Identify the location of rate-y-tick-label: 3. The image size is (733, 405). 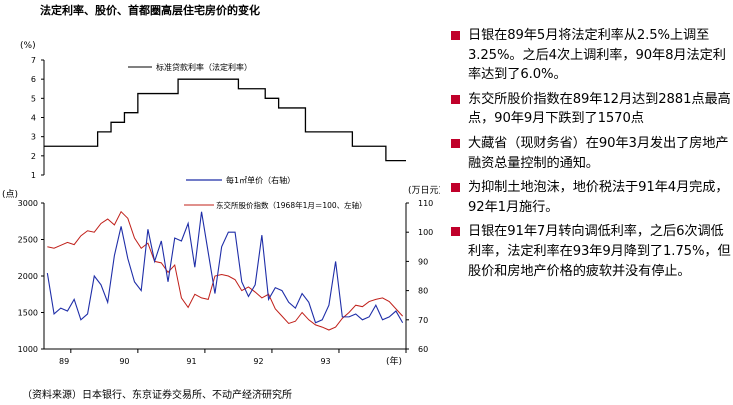
(33, 137).